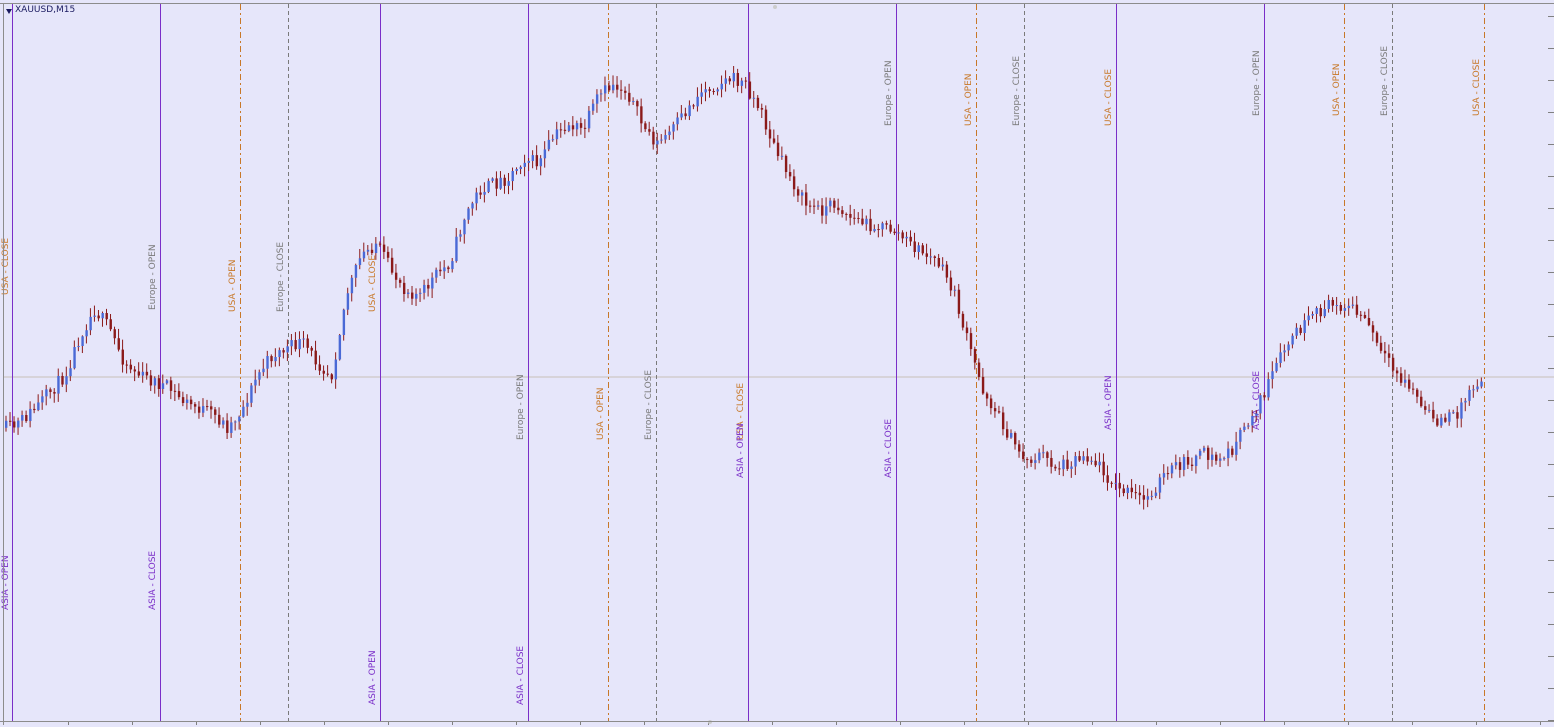 Image resolution: width=1554 pixels, height=727 pixels. I want to click on chart-title: XAUUSD,M15, so click(40, 10).